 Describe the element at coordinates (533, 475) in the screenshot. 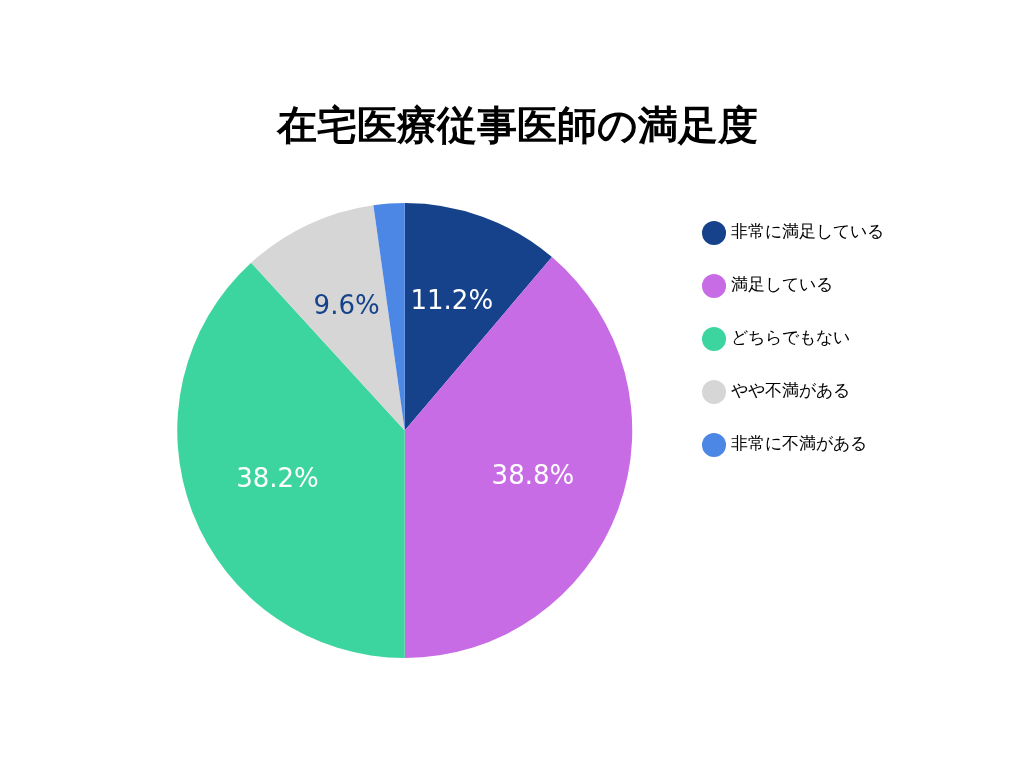

I see `data-label: 38.8%` at that location.